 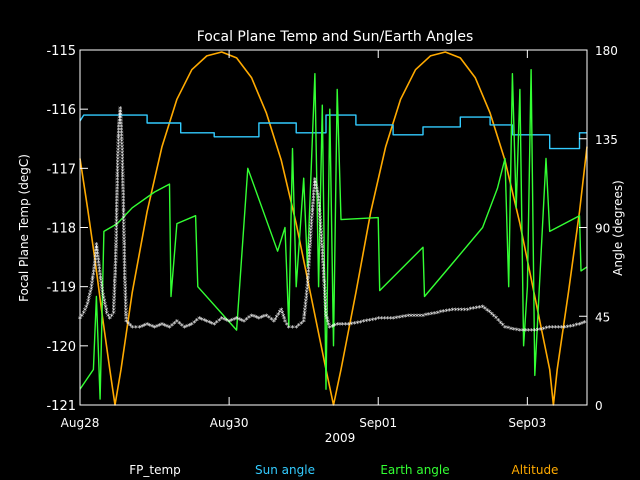 I want to click on y-right-tick-label: 180, so click(x=606, y=51).